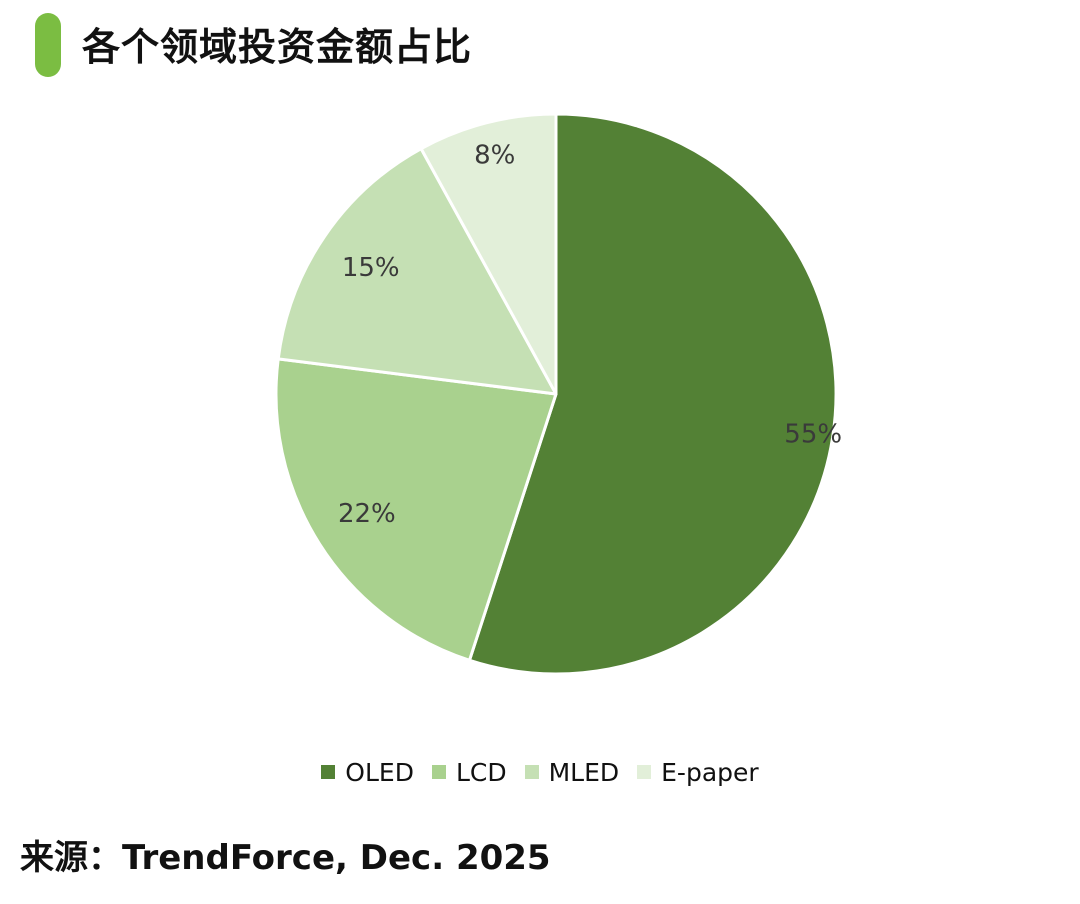 Image resolution: width=1080 pixels, height=904 pixels. What do you see at coordinates (367, 514) in the screenshot?
I see `slice-label-lcd: 22%` at bounding box center [367, 514].